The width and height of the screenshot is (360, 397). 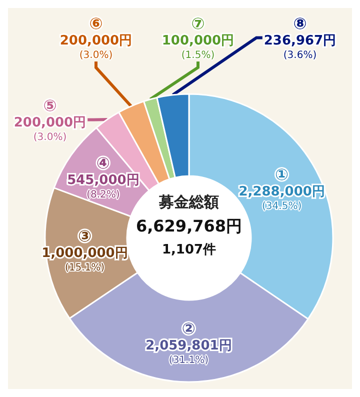 I want to click on data-label: 2,059,801円 (31.1%), so click(x=189, y=352).